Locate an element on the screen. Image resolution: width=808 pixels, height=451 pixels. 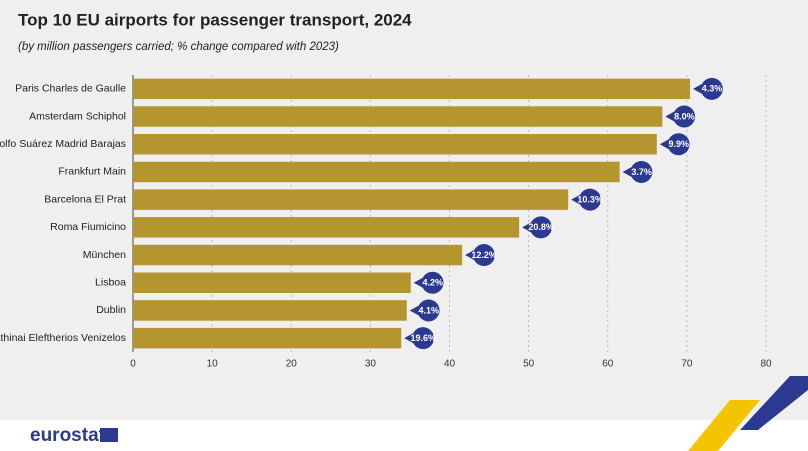
x-tick-label: 70 is located at coordinates (687, 364).